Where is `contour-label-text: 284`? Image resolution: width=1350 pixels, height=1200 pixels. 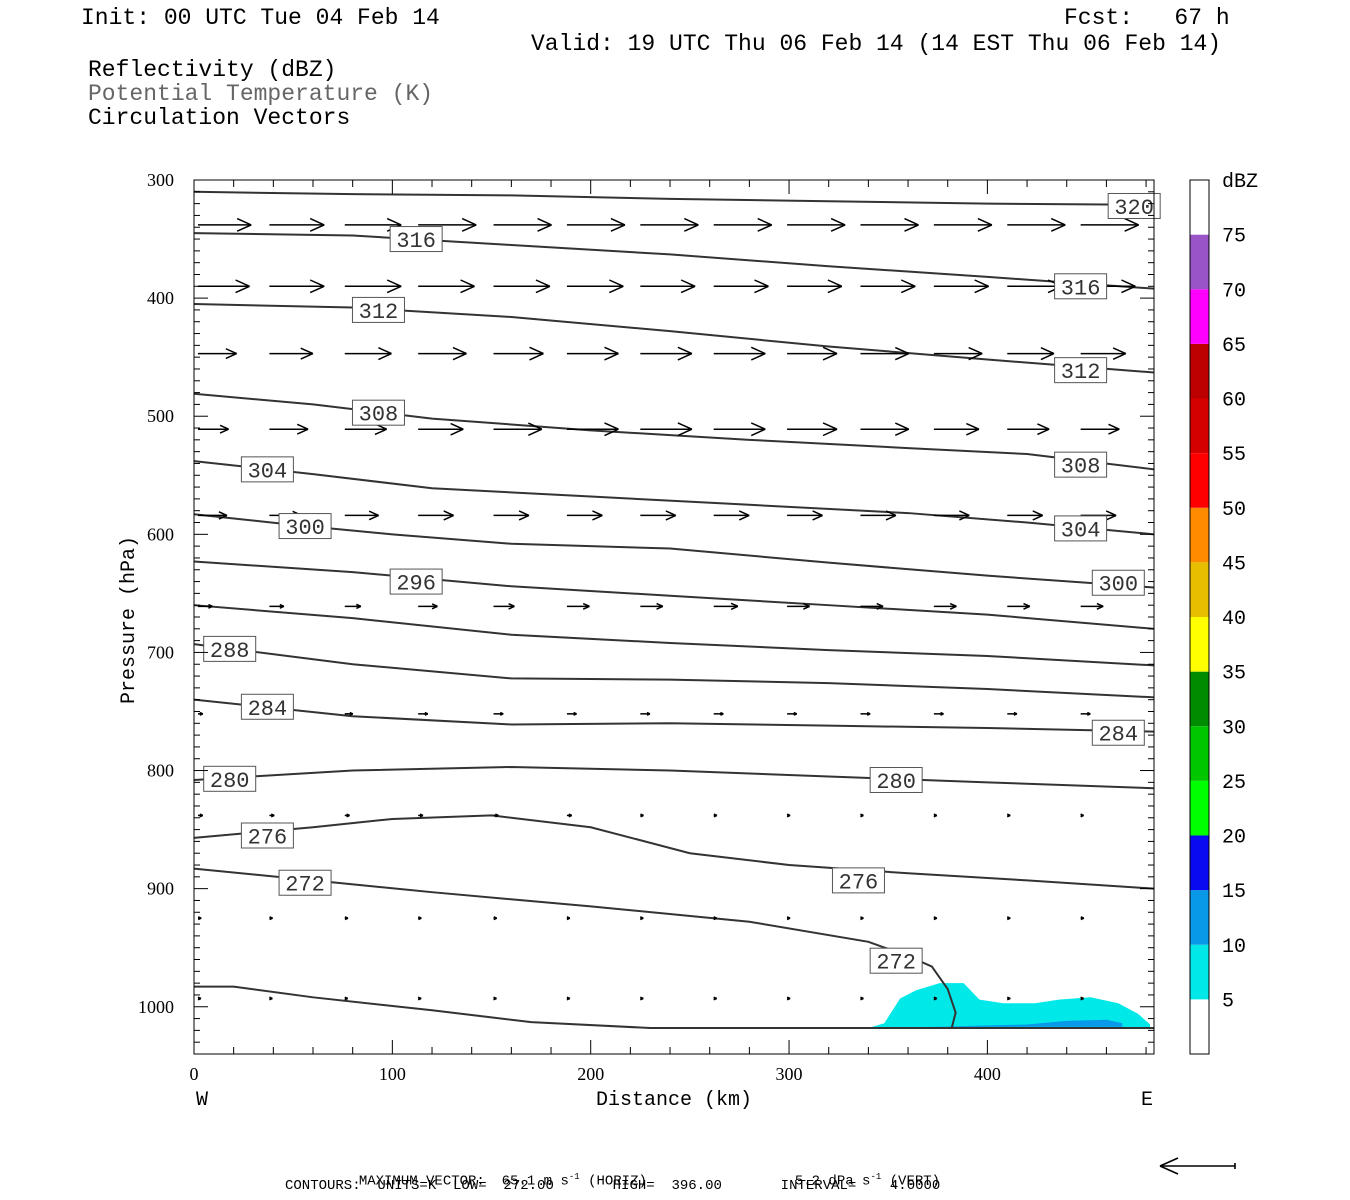 contour-label-text: 284 is located at coordinates (268, 709).